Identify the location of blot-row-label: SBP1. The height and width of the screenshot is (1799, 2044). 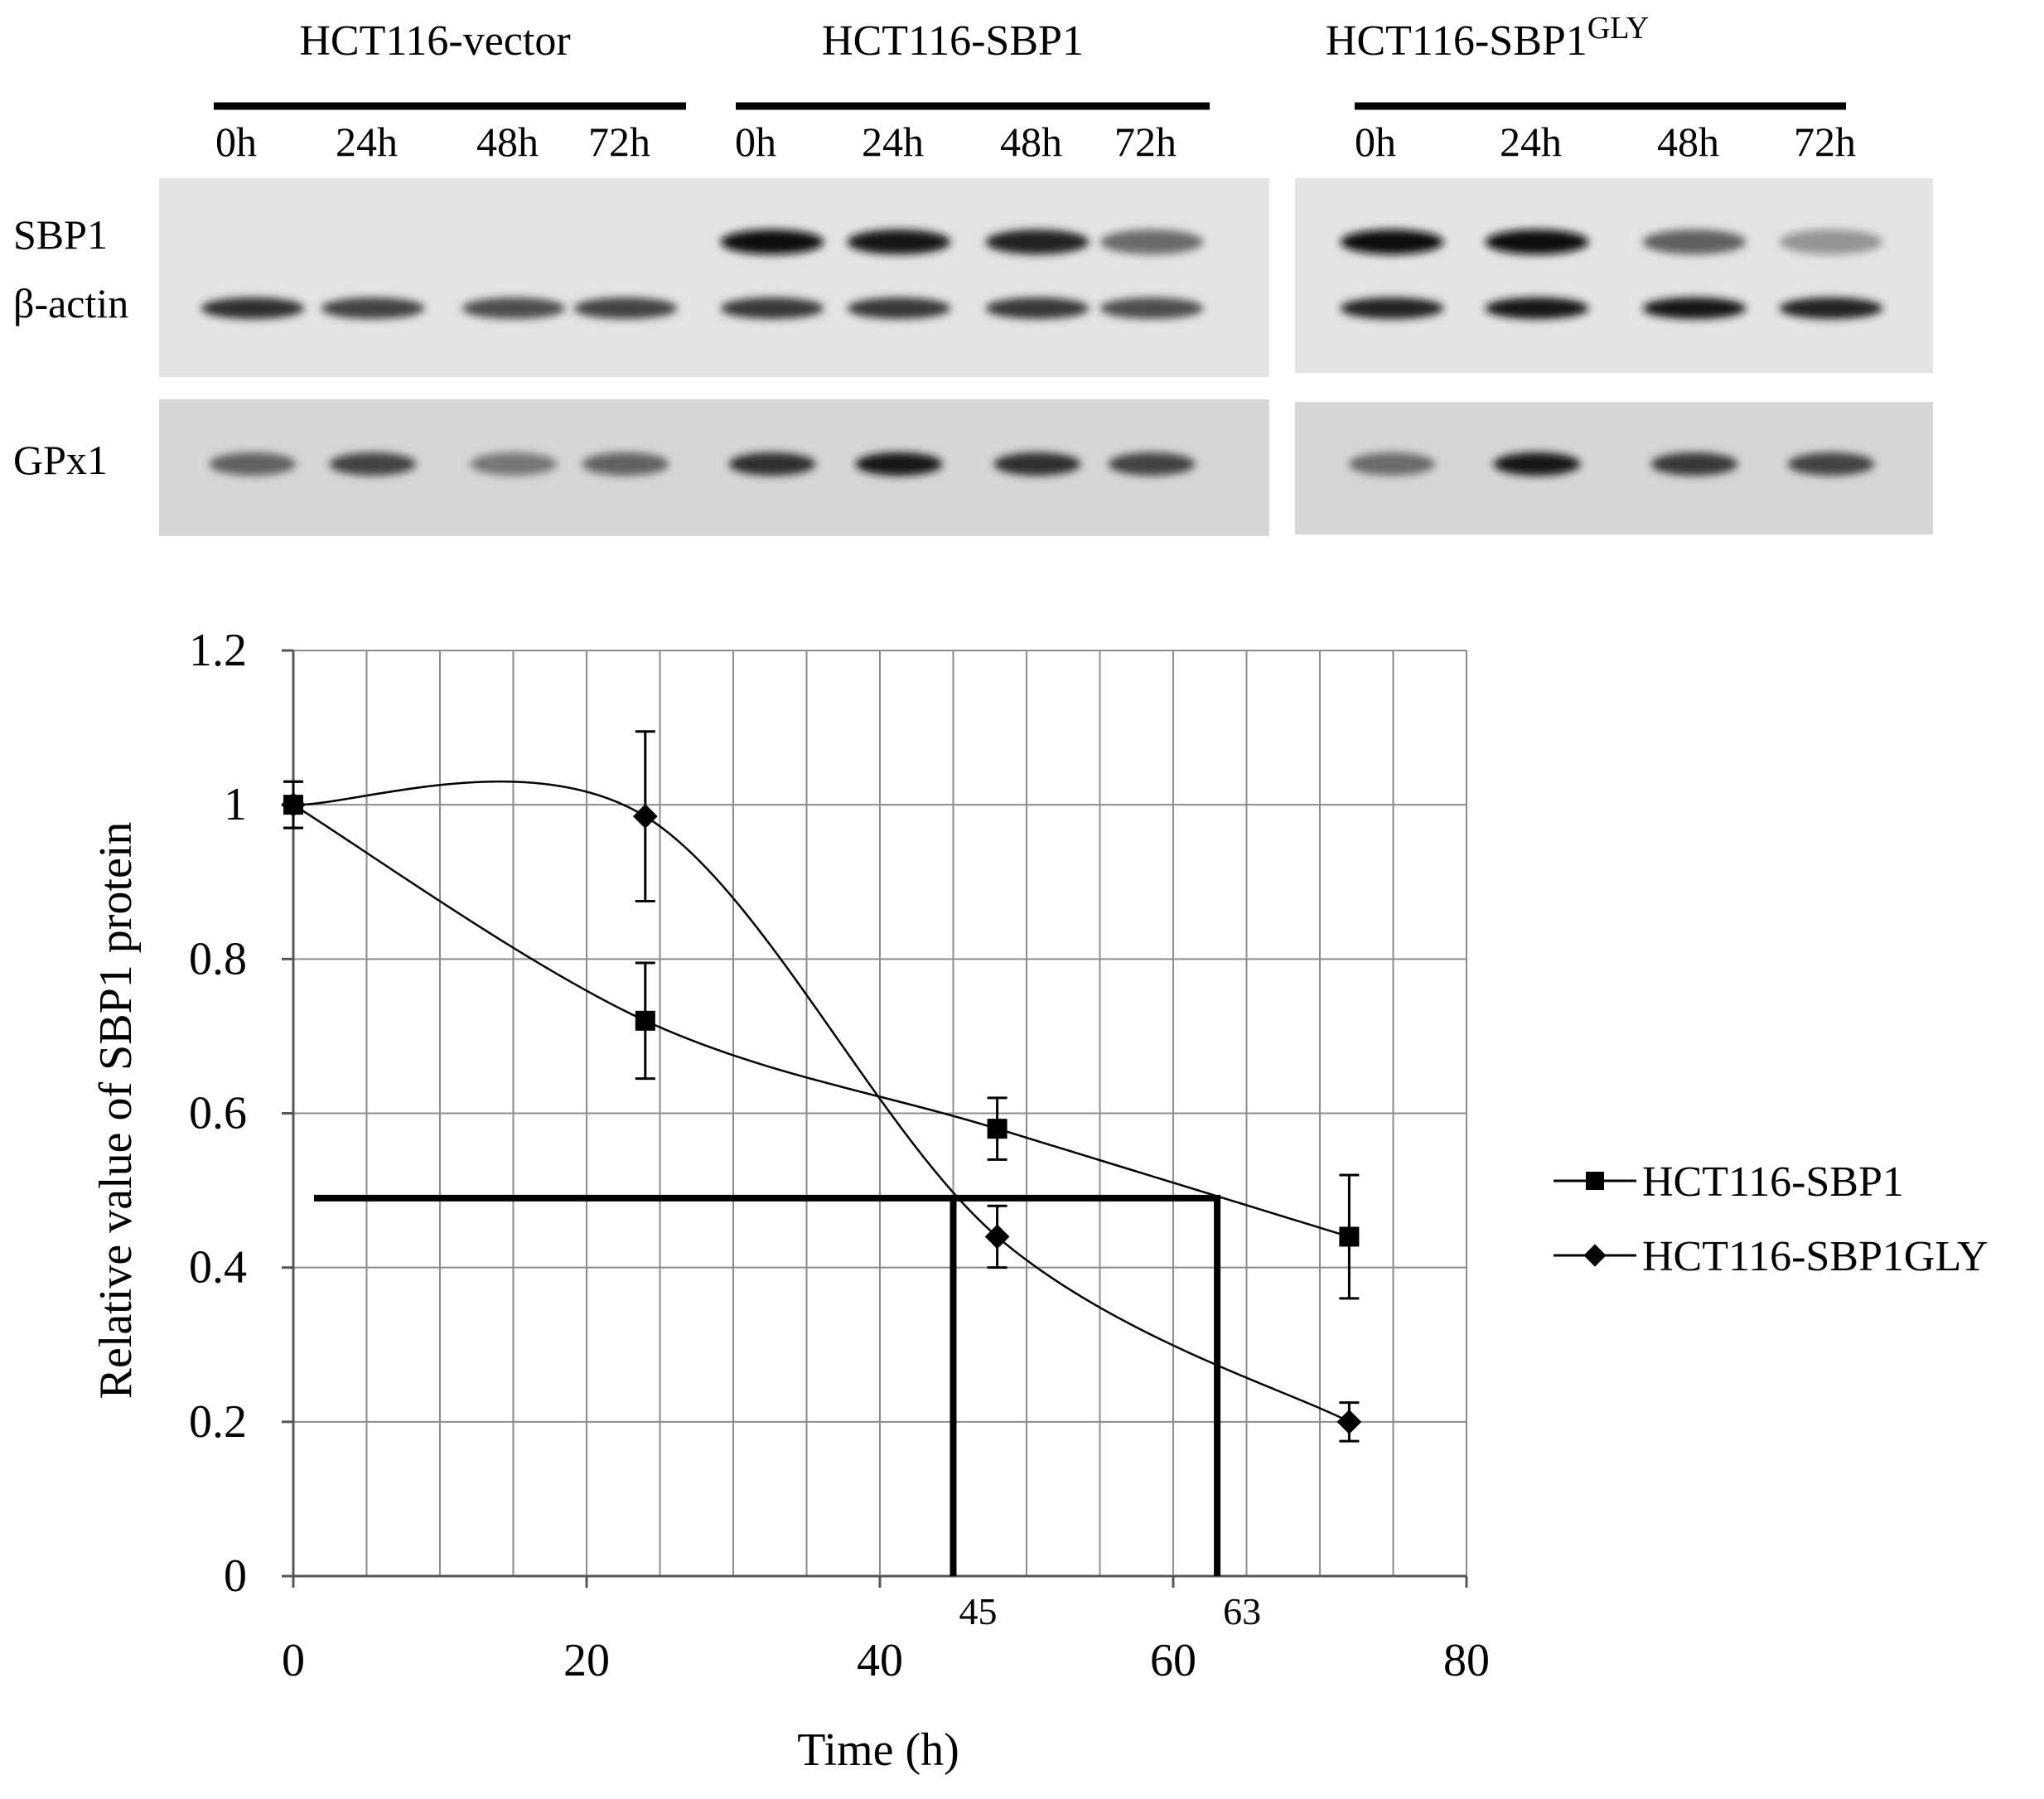
(60, 234).